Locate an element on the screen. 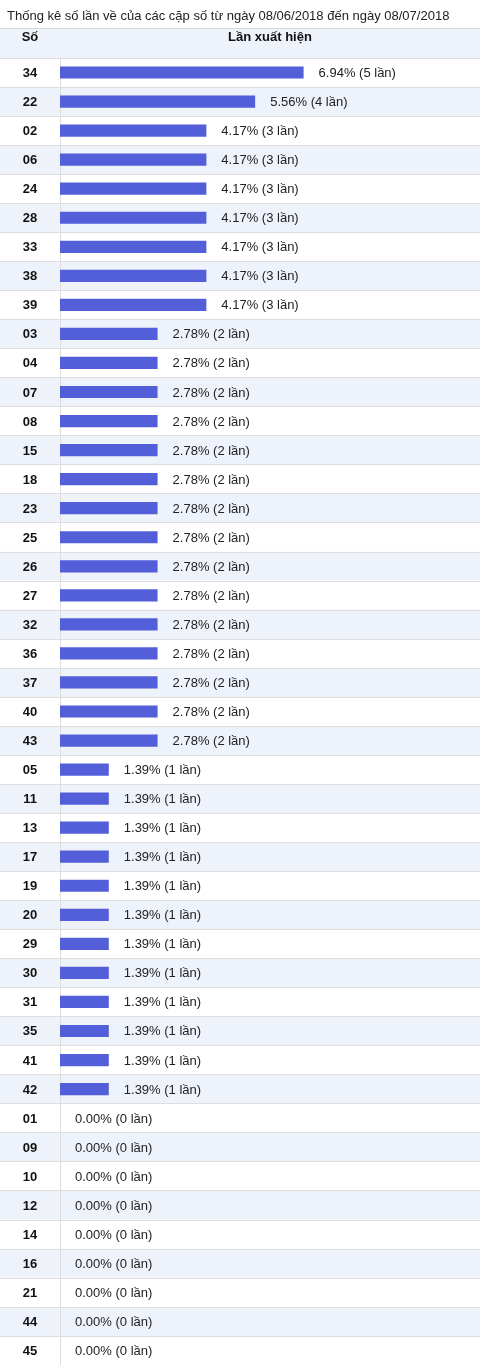 The image size is (480, 1365). y-tick-label: 44 is located at coordinates (30, 1321).